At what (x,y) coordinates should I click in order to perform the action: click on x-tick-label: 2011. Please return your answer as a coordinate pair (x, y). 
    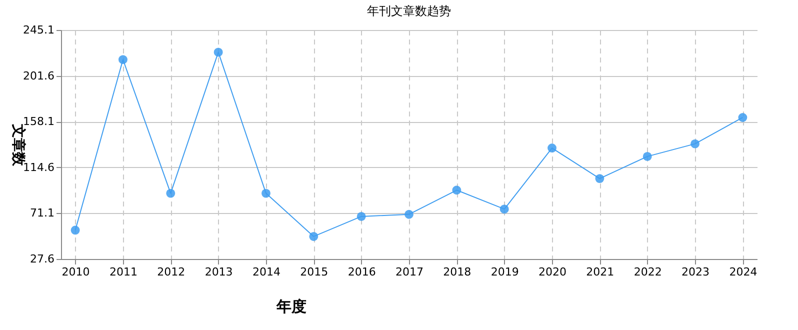
    Looking at the image, I should click on (123, 272).